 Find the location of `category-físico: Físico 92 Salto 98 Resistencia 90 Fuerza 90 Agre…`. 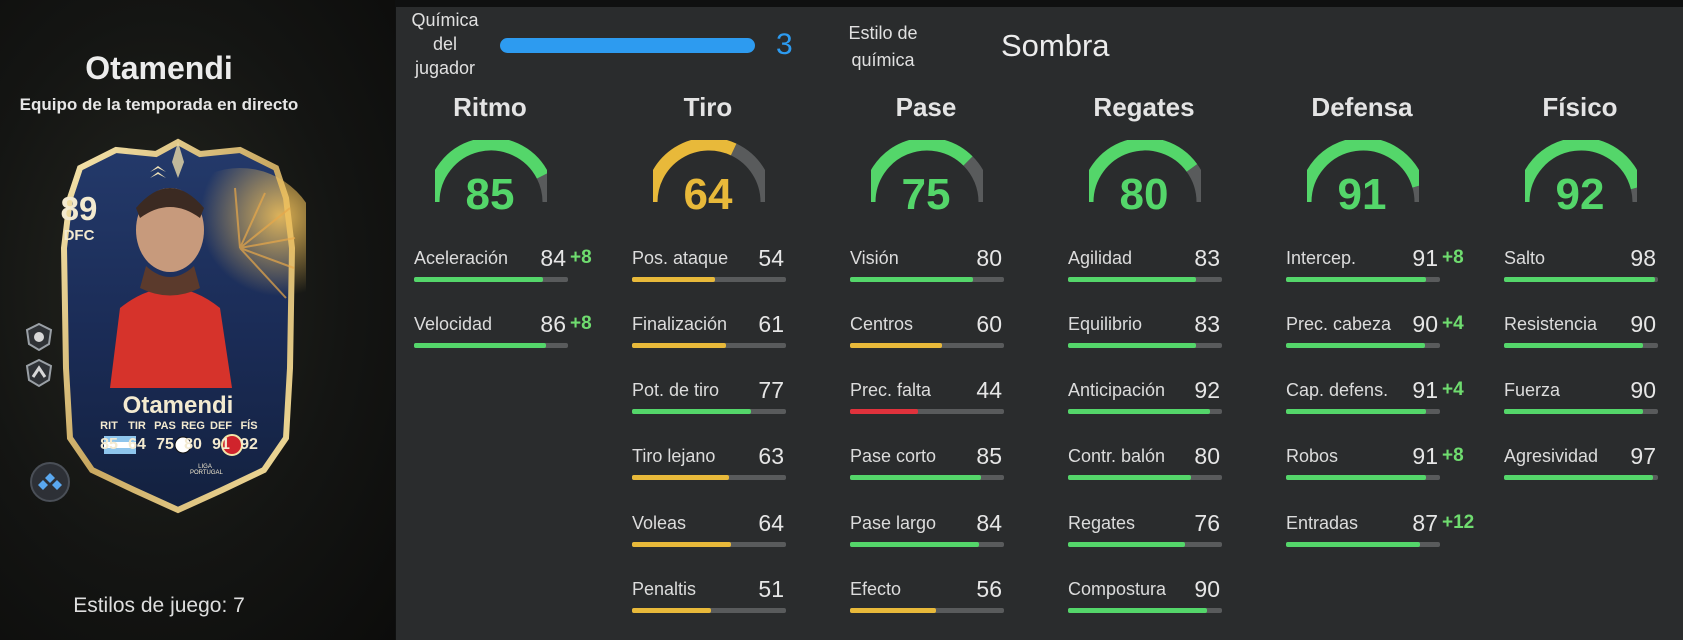

category-físico: Físico 92 Salto 98 Resistencia 90 Fuerza 90 Agre… is located at coordinates (1583, 286).